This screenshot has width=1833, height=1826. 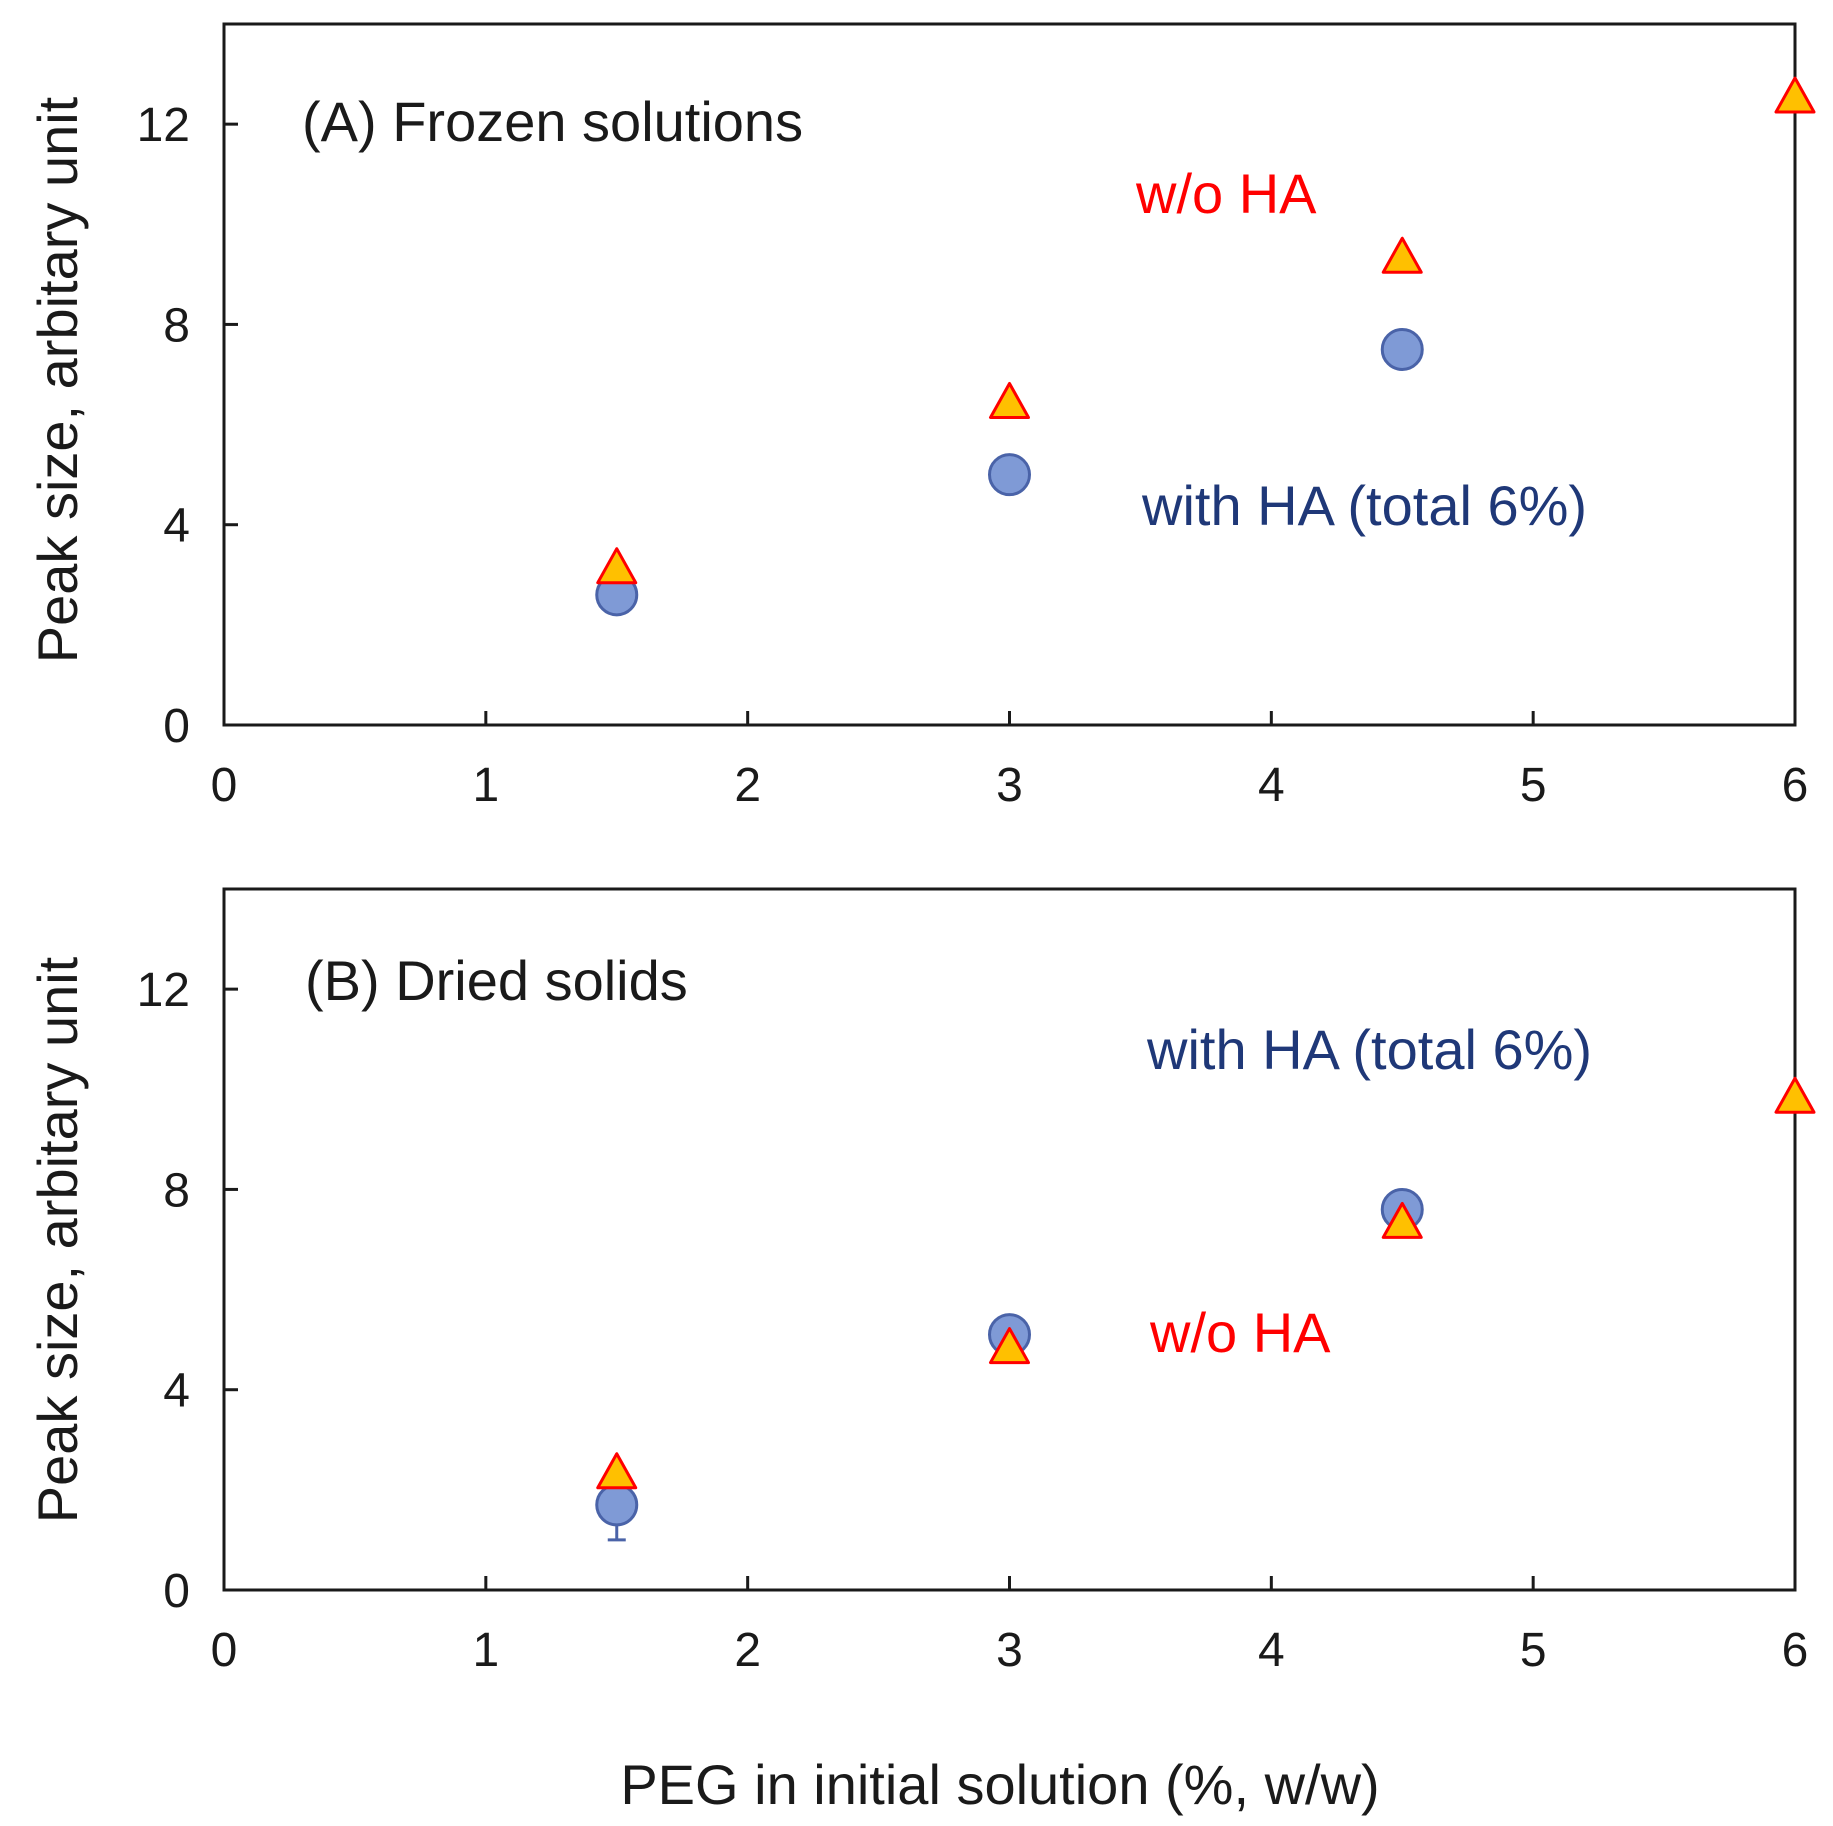 I want to click on x-axis-label: PEG in initial solution (%, w/w), so click(x=999, y=1784).